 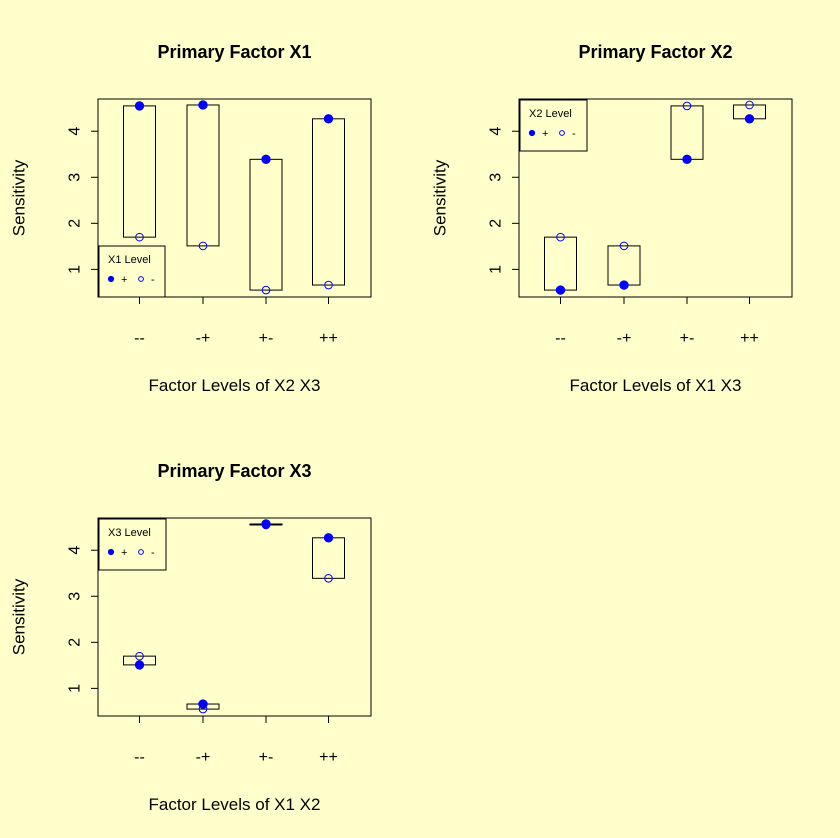 I want to click on chart-title: Primary Factor X2, so click(x=655, y=52).